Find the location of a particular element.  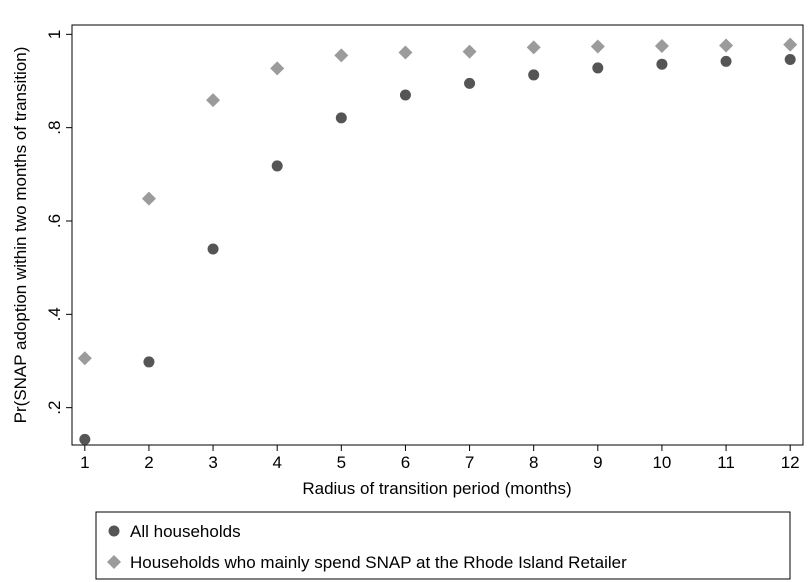

x-tick-label: 8 is located at coordinates (533, 462).